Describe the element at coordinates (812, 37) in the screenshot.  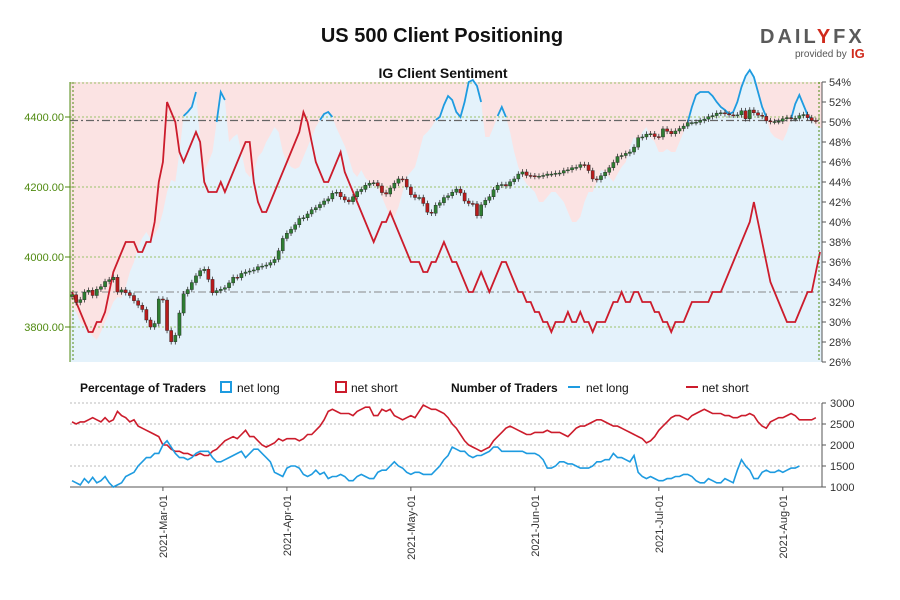
I see `brand-wordmark: DAILYFX` at that location.